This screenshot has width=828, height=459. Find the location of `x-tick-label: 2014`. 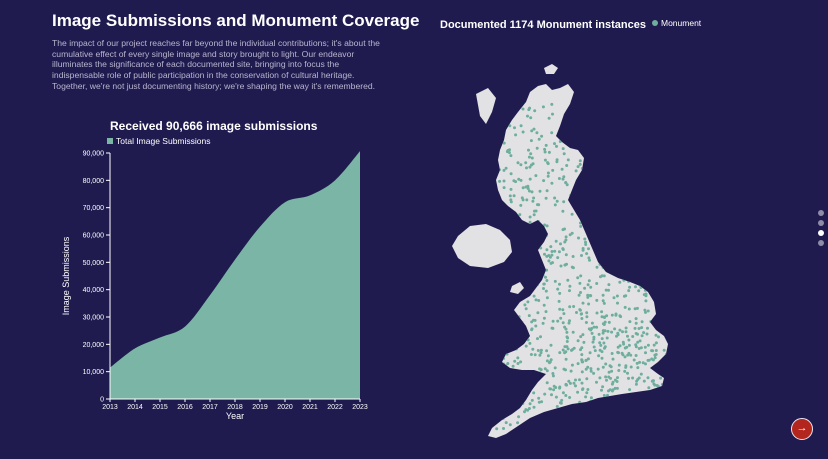

x-tick-label: 2014 is located at coordinates (135, 407).